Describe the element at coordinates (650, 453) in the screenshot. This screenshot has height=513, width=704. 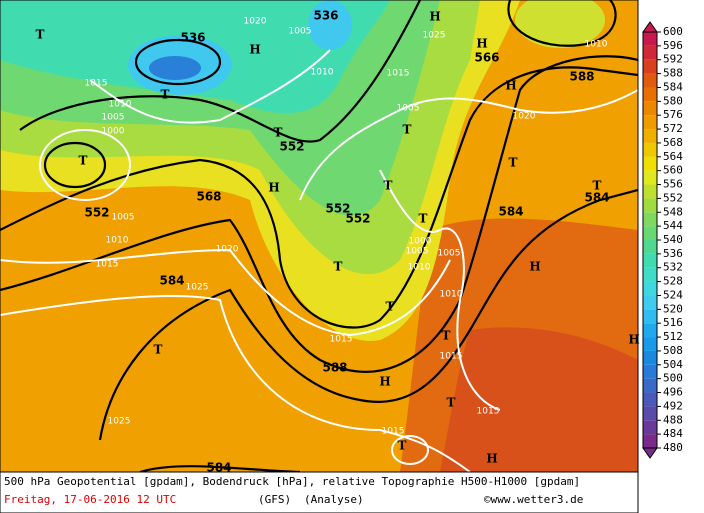
I see `colorbar-cap-bottom` at that location.